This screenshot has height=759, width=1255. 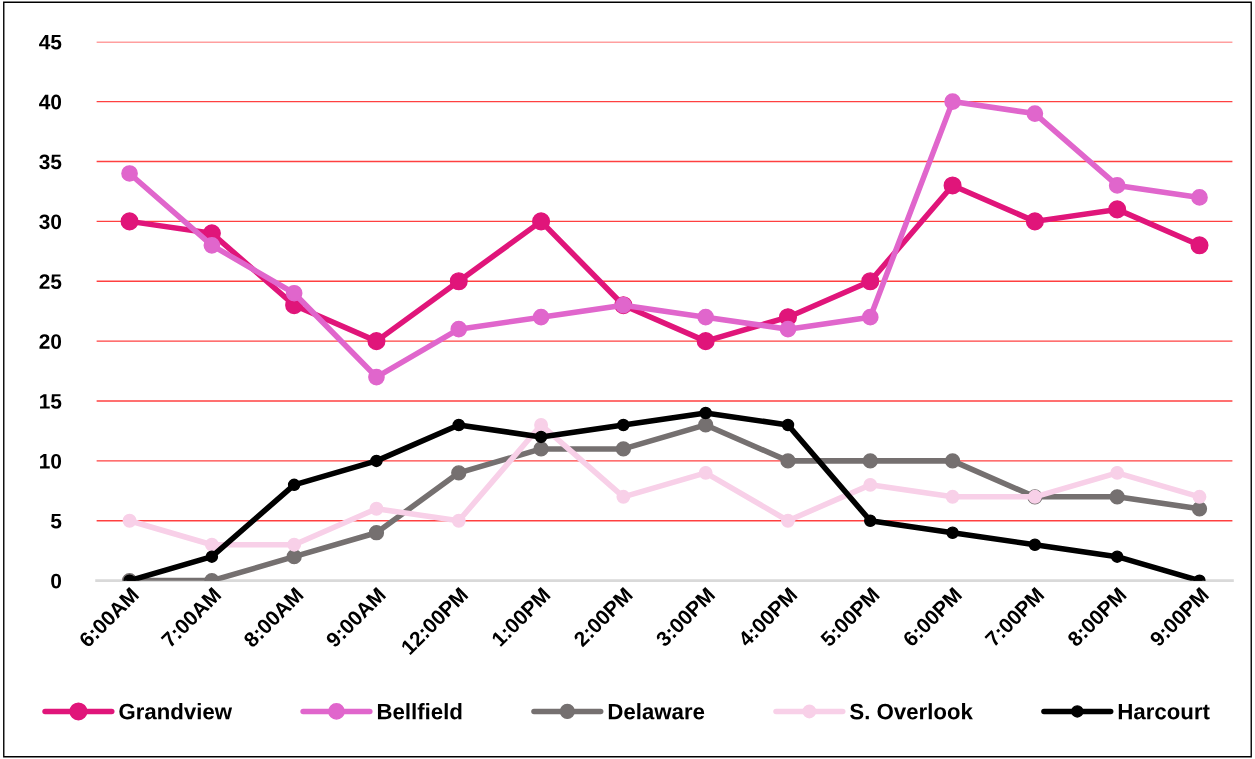 I want to click on y-tick-label: 30, so click(x=50, y=222).